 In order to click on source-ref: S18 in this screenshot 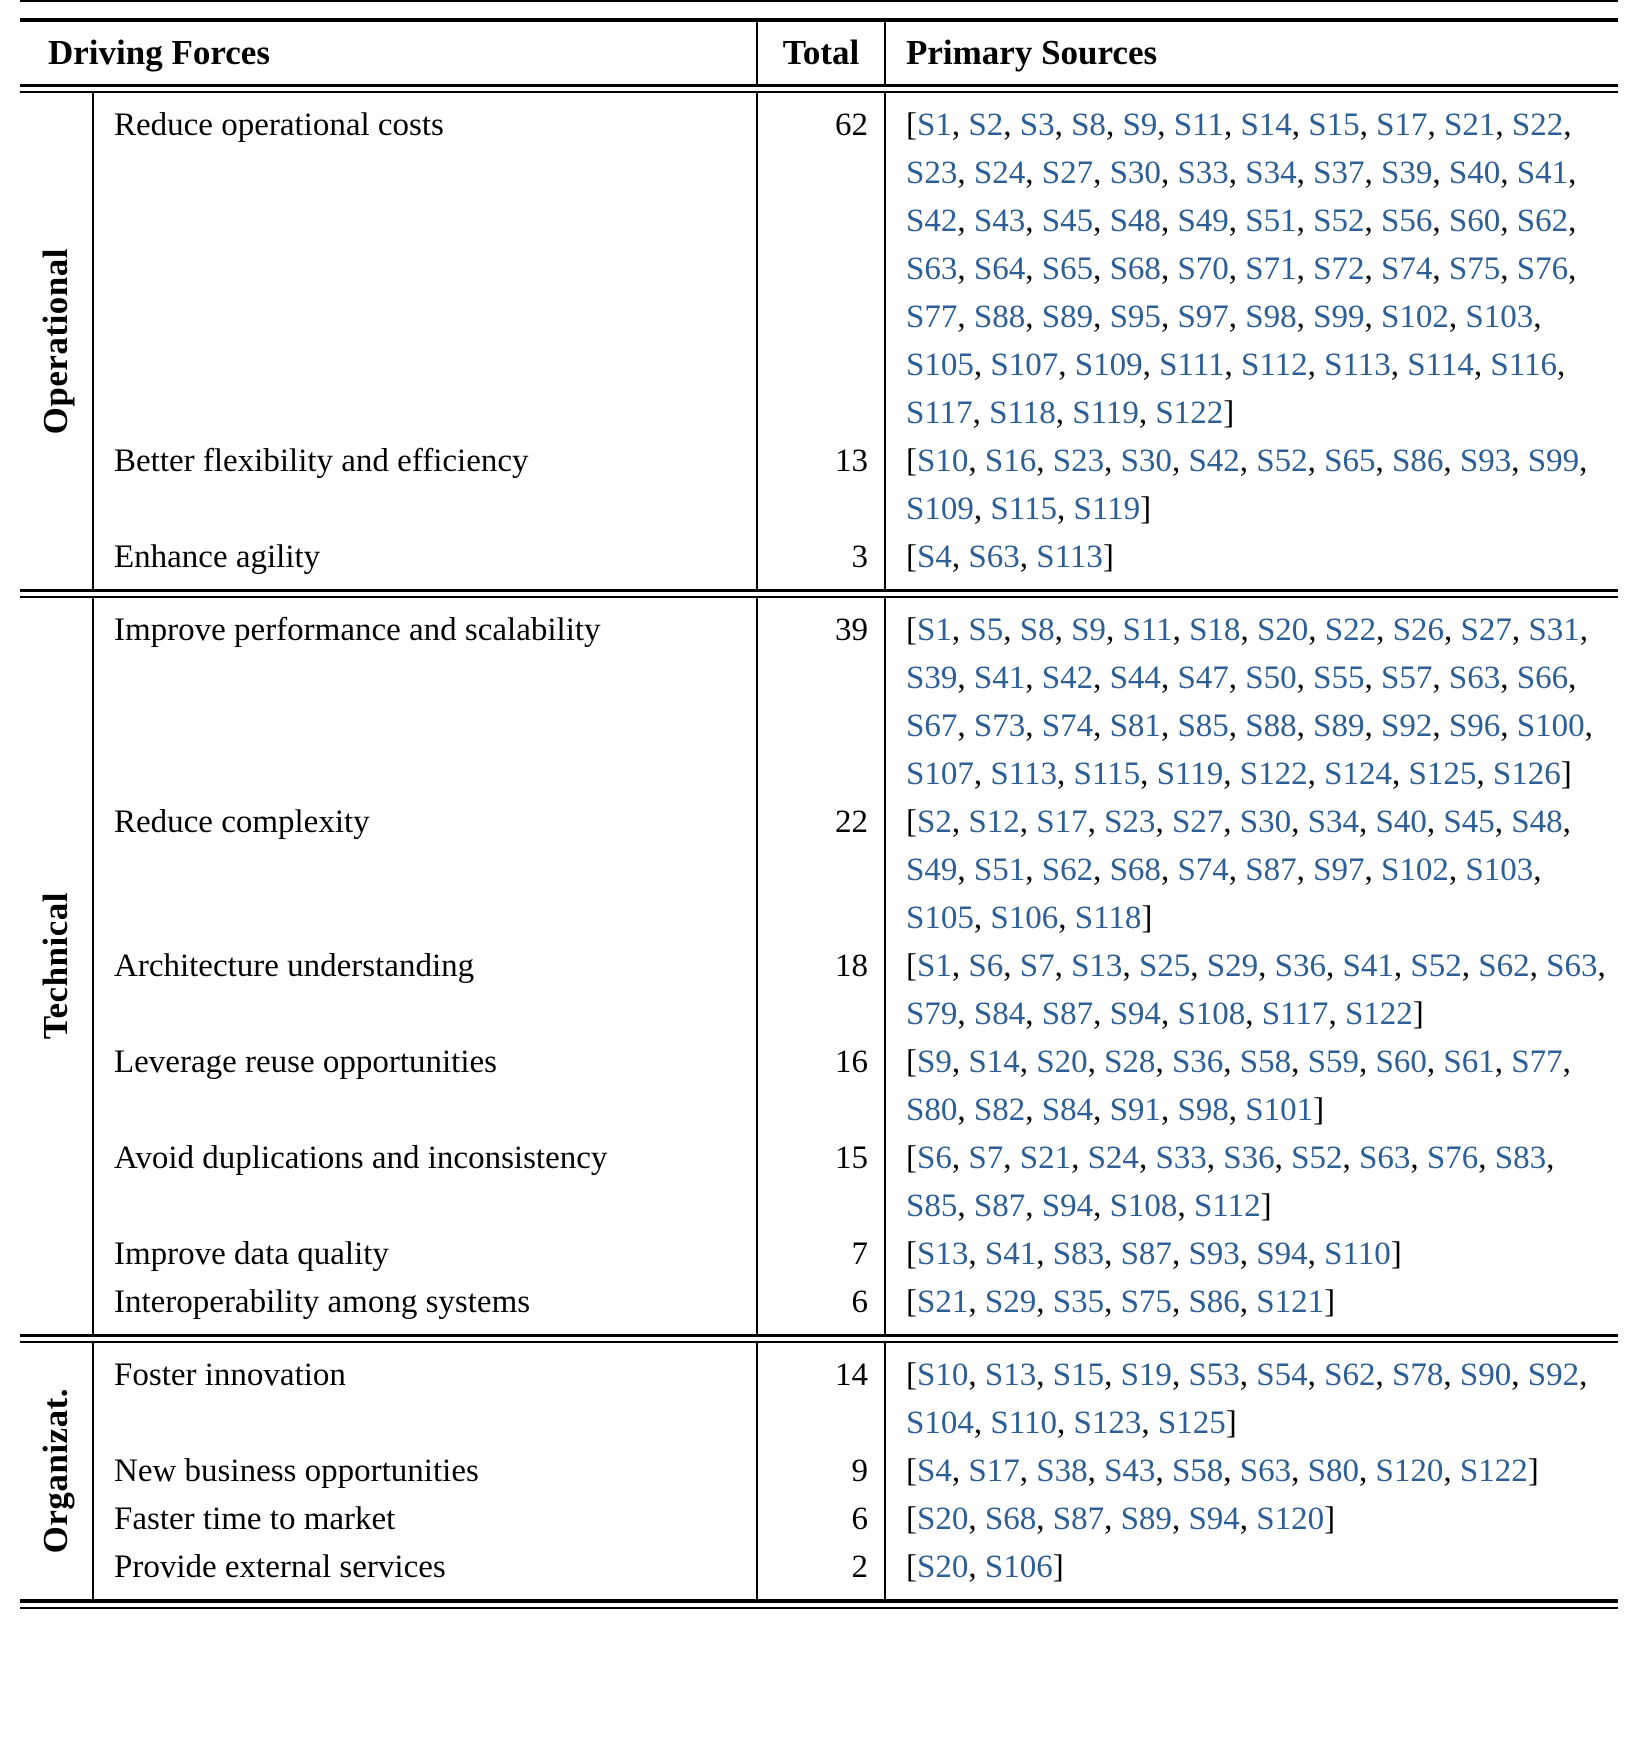, I will do `click(1215, 630)`.